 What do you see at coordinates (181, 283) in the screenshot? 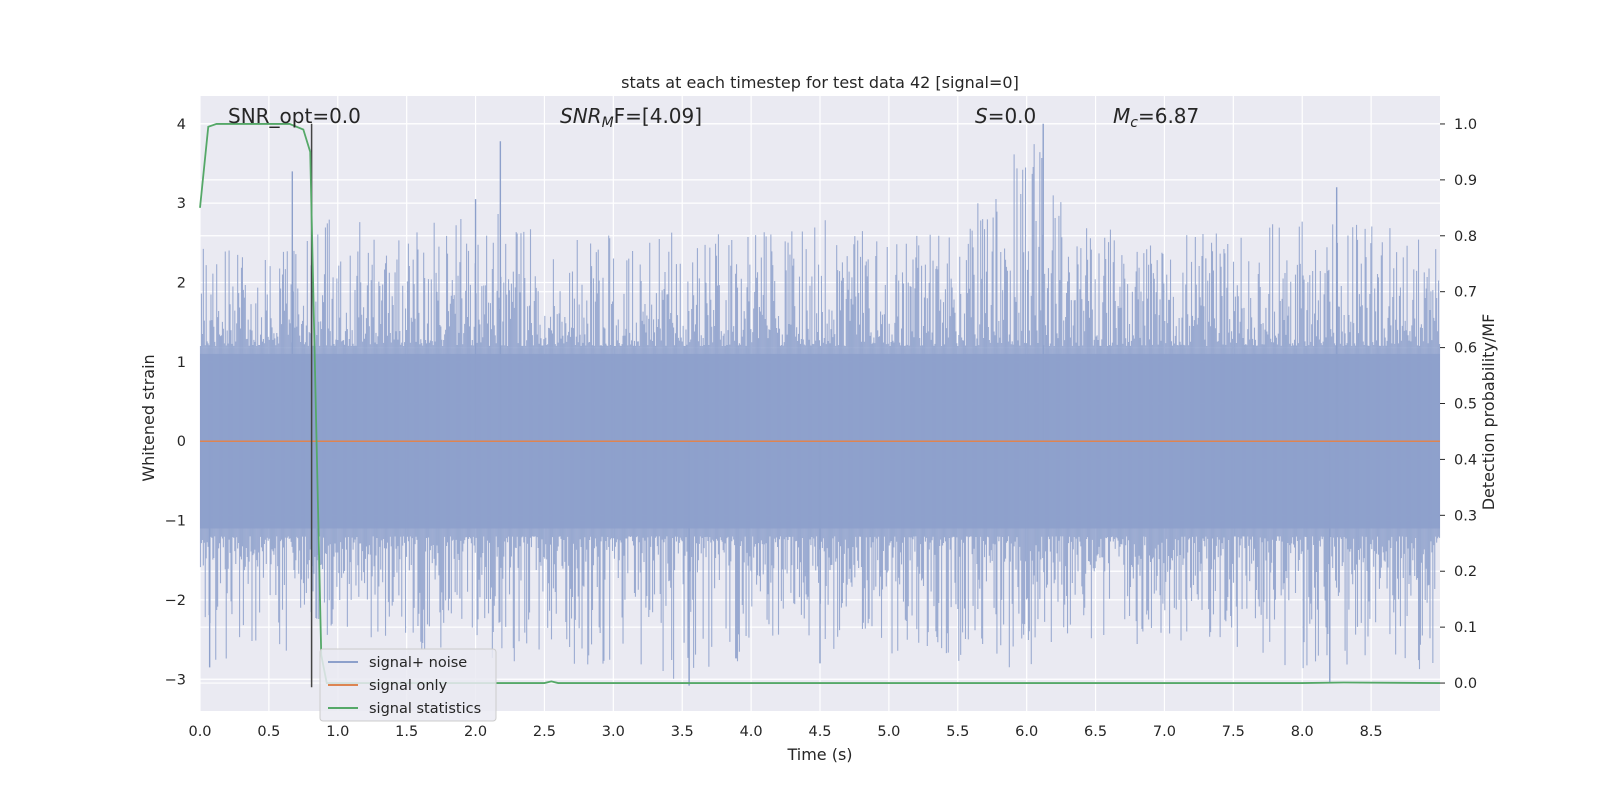
I see `y-tick-label: 2` at bounding box center [181, 283].